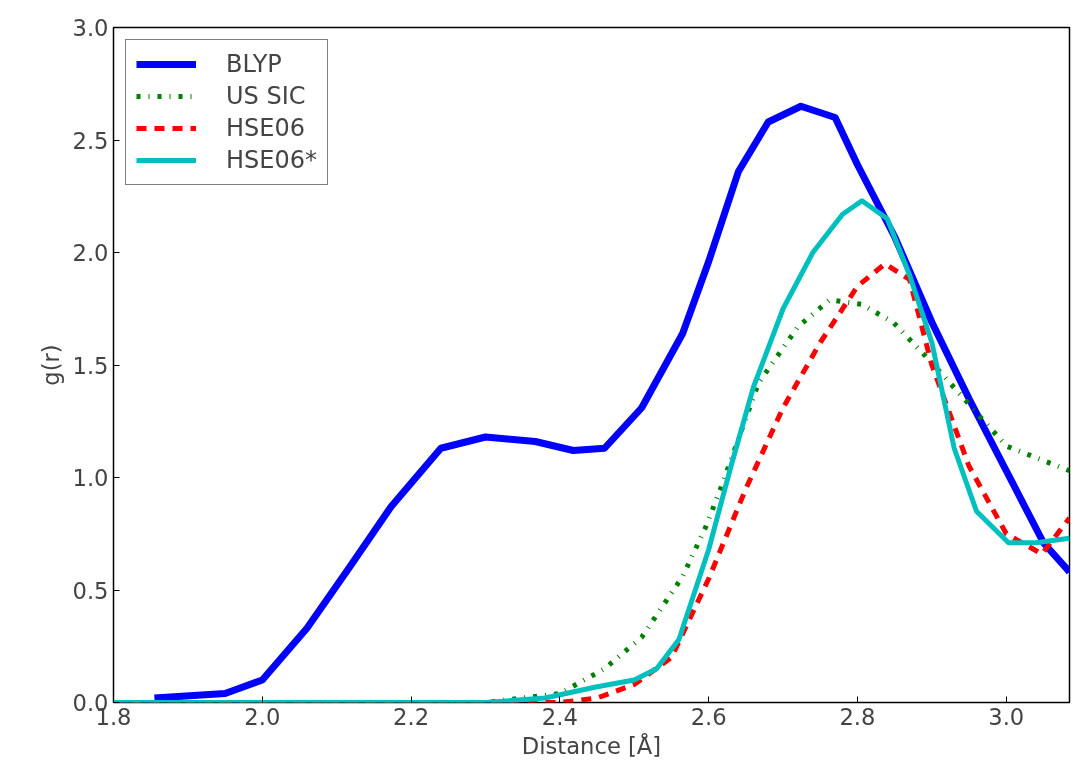 The image size is (1073, 761). What do you see at coordinates (559, 716) in the screenshot?
I see `x-tick-label: 2.4` at bounding box center [559, 716].